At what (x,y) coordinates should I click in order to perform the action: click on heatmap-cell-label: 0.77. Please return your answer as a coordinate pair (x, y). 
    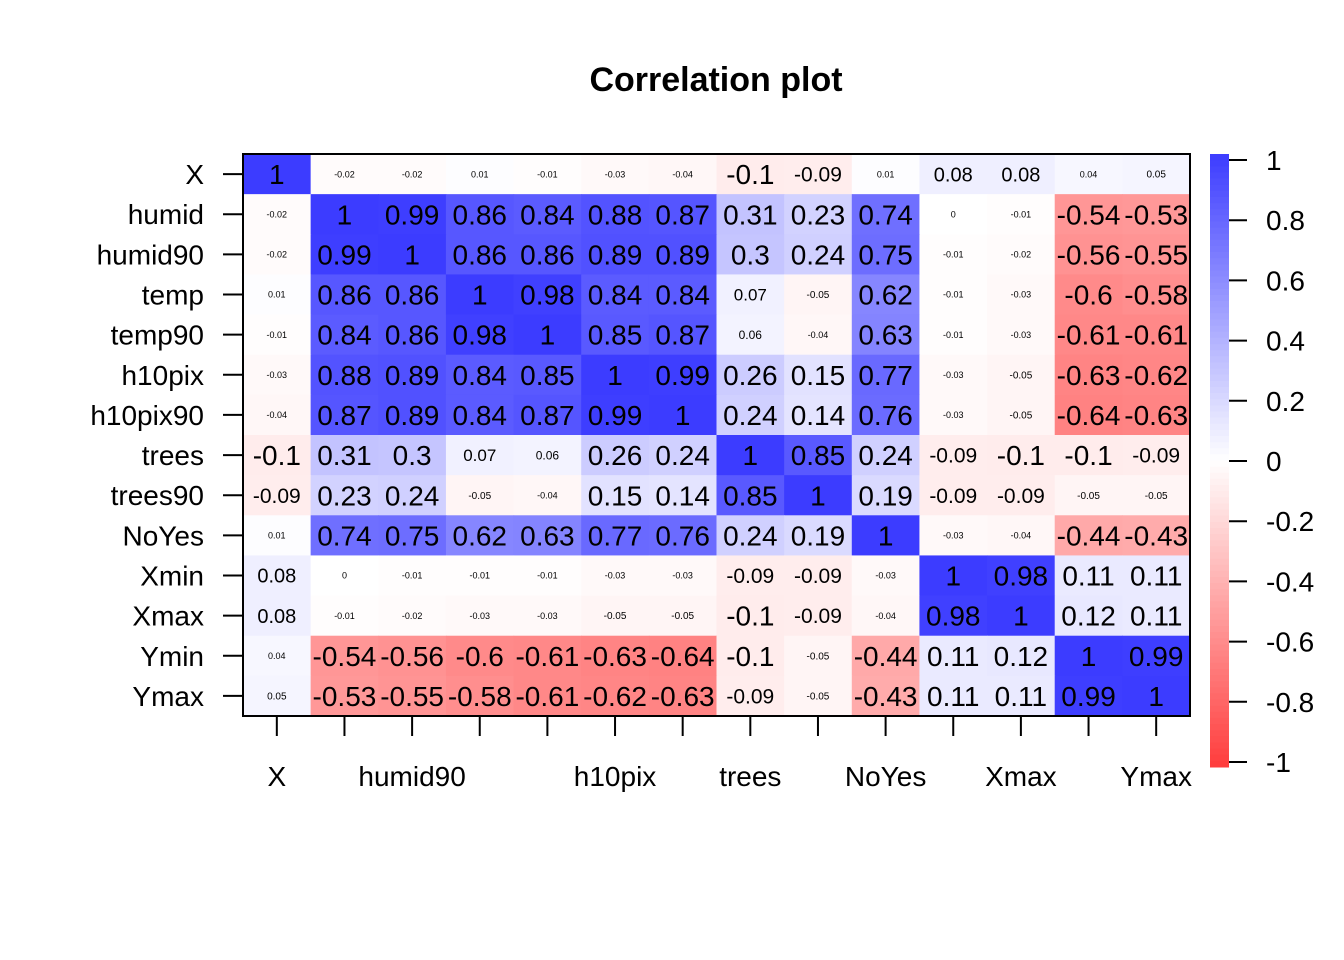
    Looking at the image, I should click on (615, 535).